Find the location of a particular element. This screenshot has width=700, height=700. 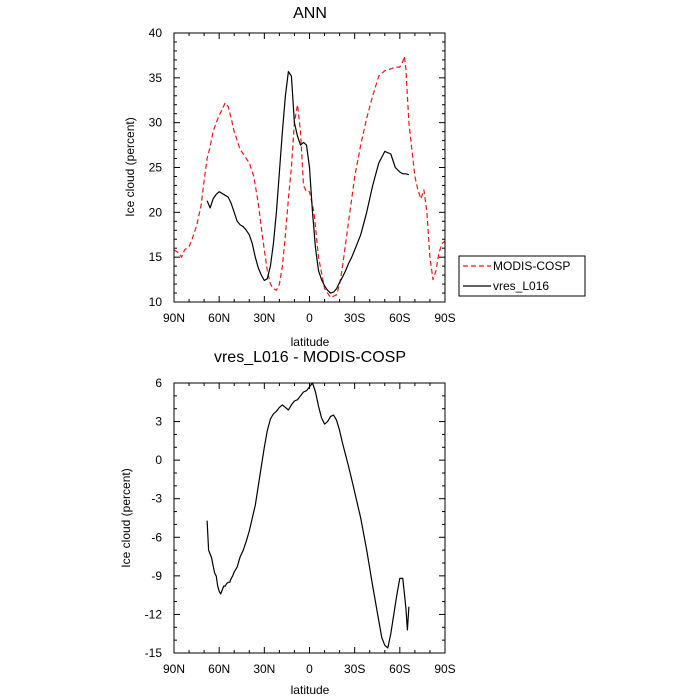

y-tick-label: -6 is located at coordinates (156, 537).